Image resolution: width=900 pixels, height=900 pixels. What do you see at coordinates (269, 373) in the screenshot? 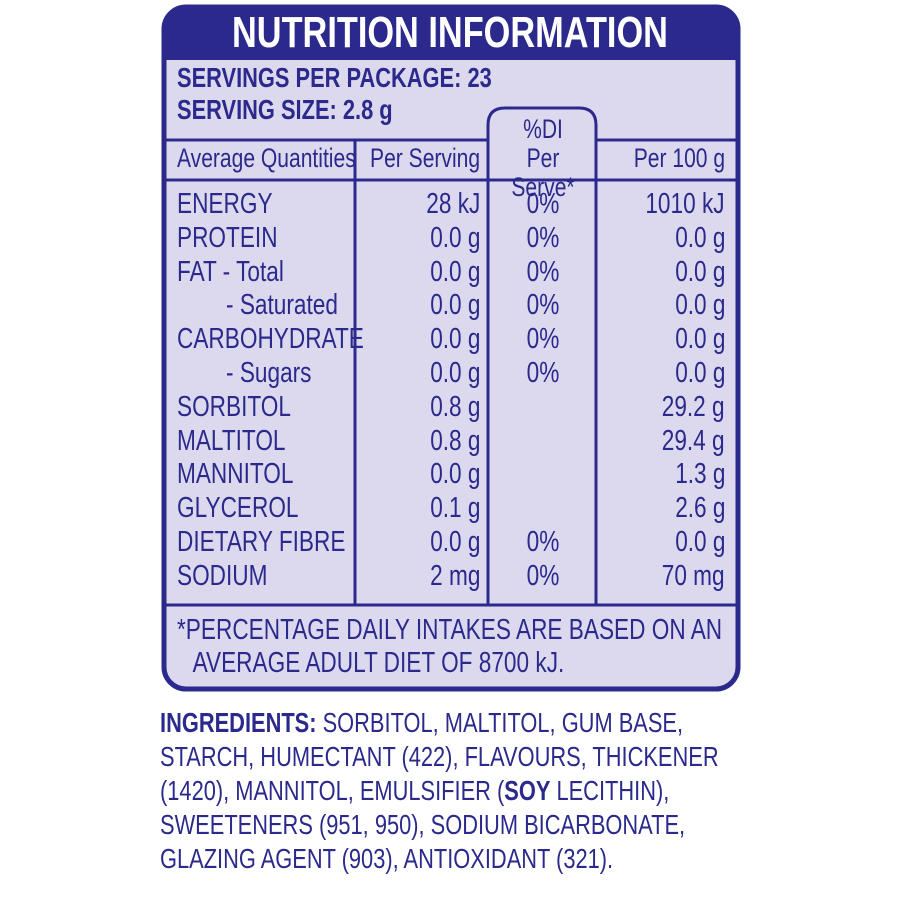
I see `nutrient-name: - Sugars` at bounding box center [269, 373].